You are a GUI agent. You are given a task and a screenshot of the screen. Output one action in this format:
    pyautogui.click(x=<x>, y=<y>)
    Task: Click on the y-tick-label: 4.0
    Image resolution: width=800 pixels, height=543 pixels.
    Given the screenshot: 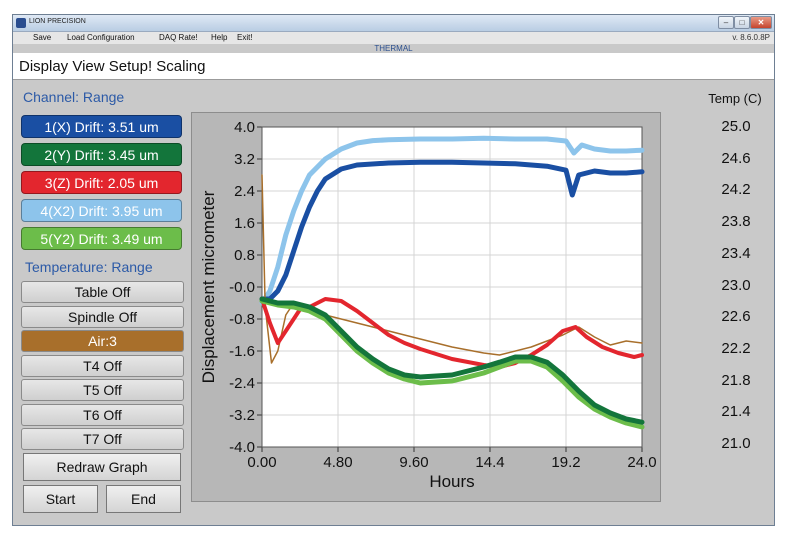 What is the action you would take?
    pyautogui.click(x=244, y=127)
    